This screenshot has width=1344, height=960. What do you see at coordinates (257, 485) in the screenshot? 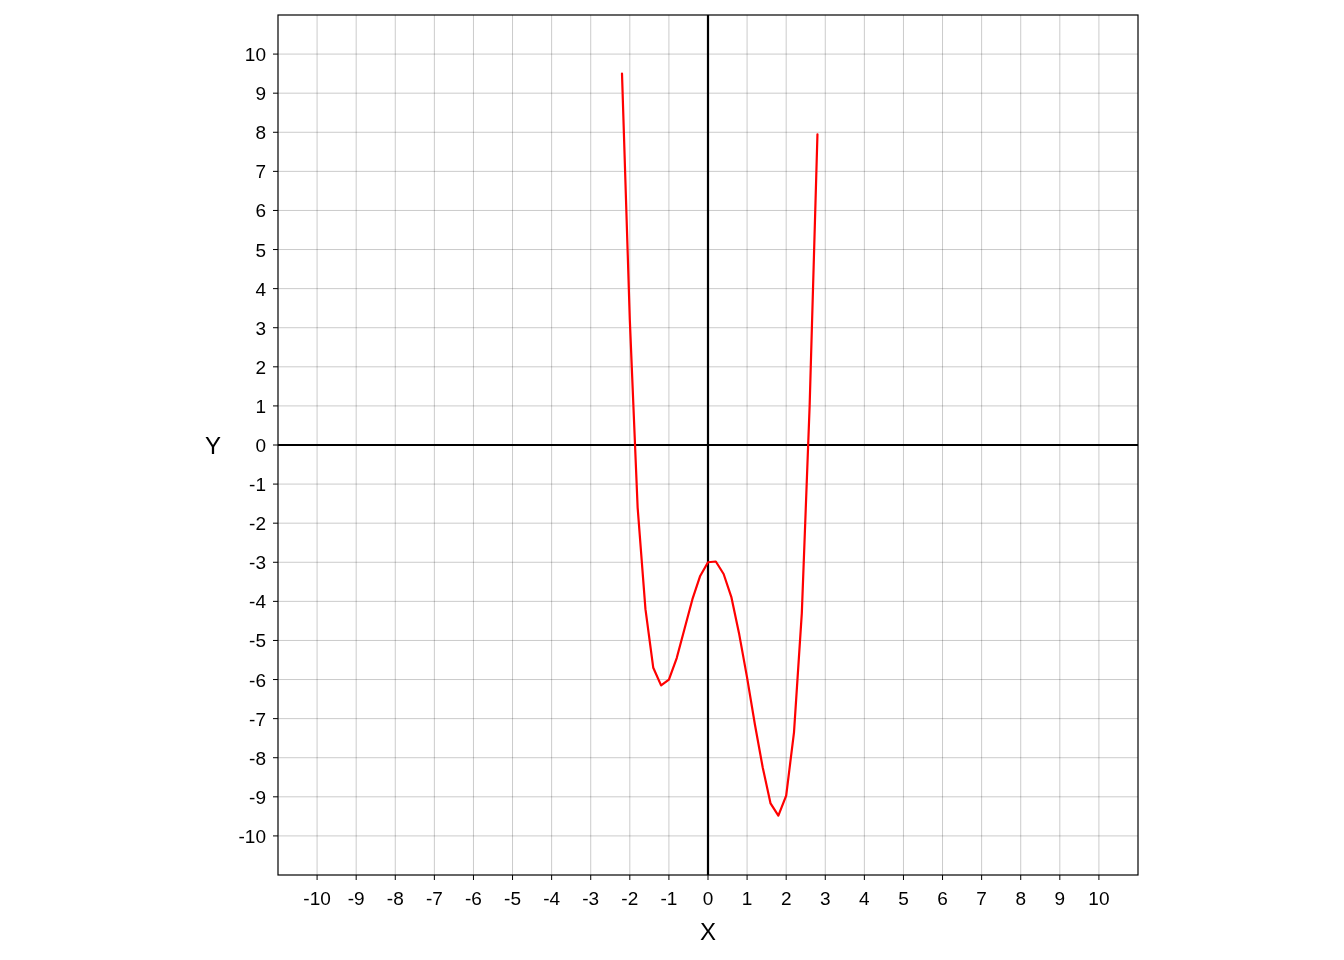
I see `y-tick-label: -1` at bounding box center [257, 485].